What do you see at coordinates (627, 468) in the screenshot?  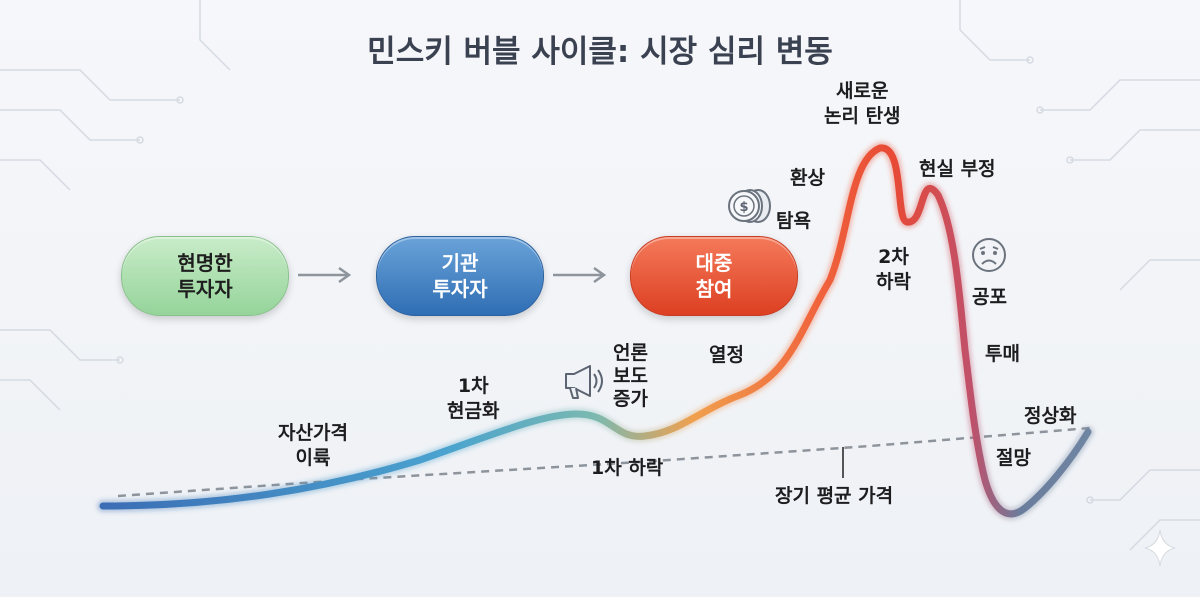 I see `stage-first-drop: 1차 하락` at bounding box center [627, 468].